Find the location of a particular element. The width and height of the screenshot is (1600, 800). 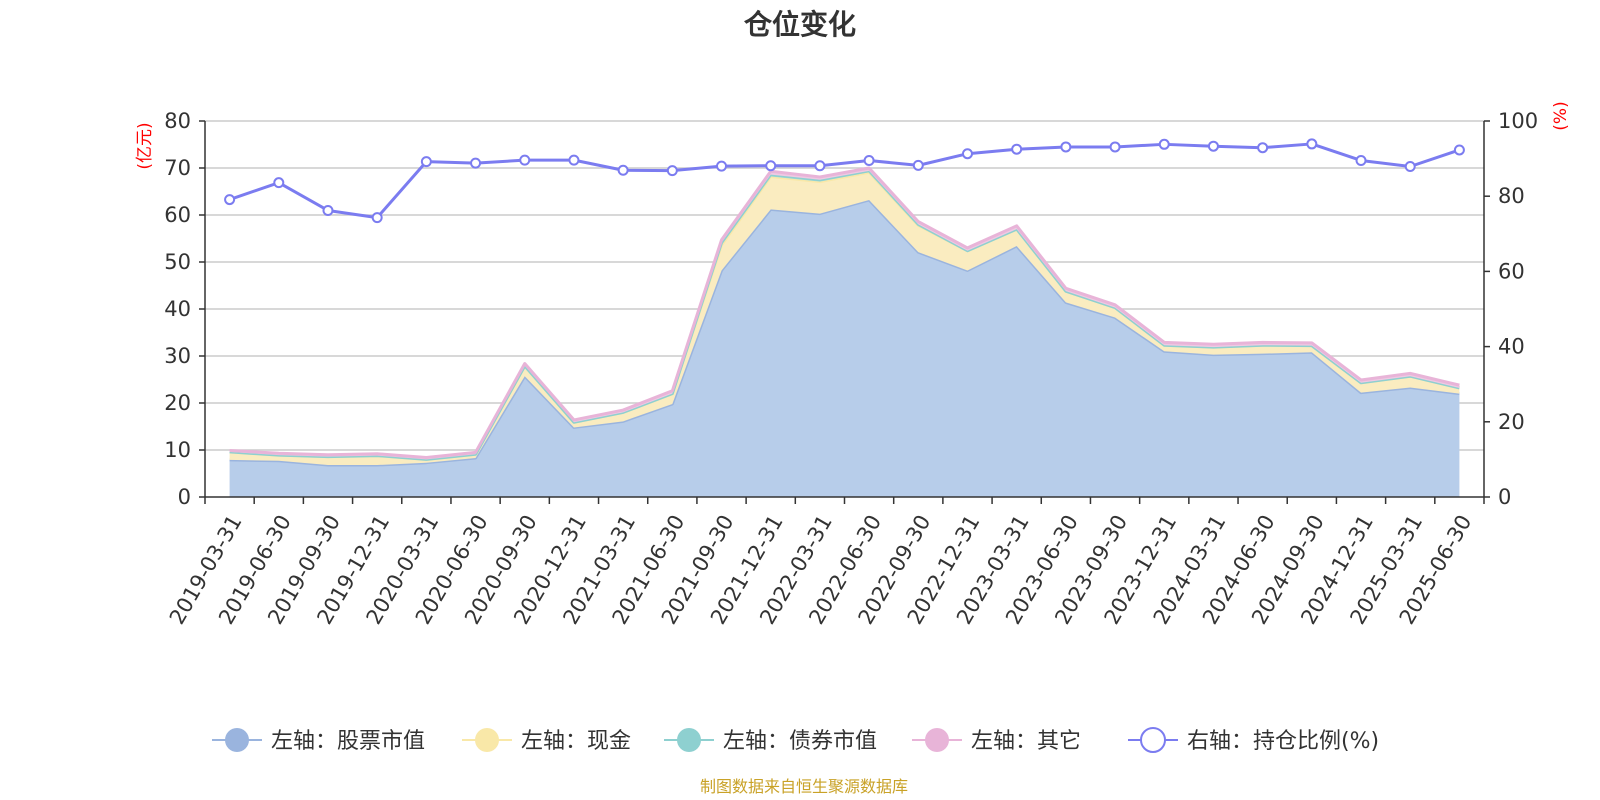

left-tick-label: 20 is located at coordinates (177, 403).